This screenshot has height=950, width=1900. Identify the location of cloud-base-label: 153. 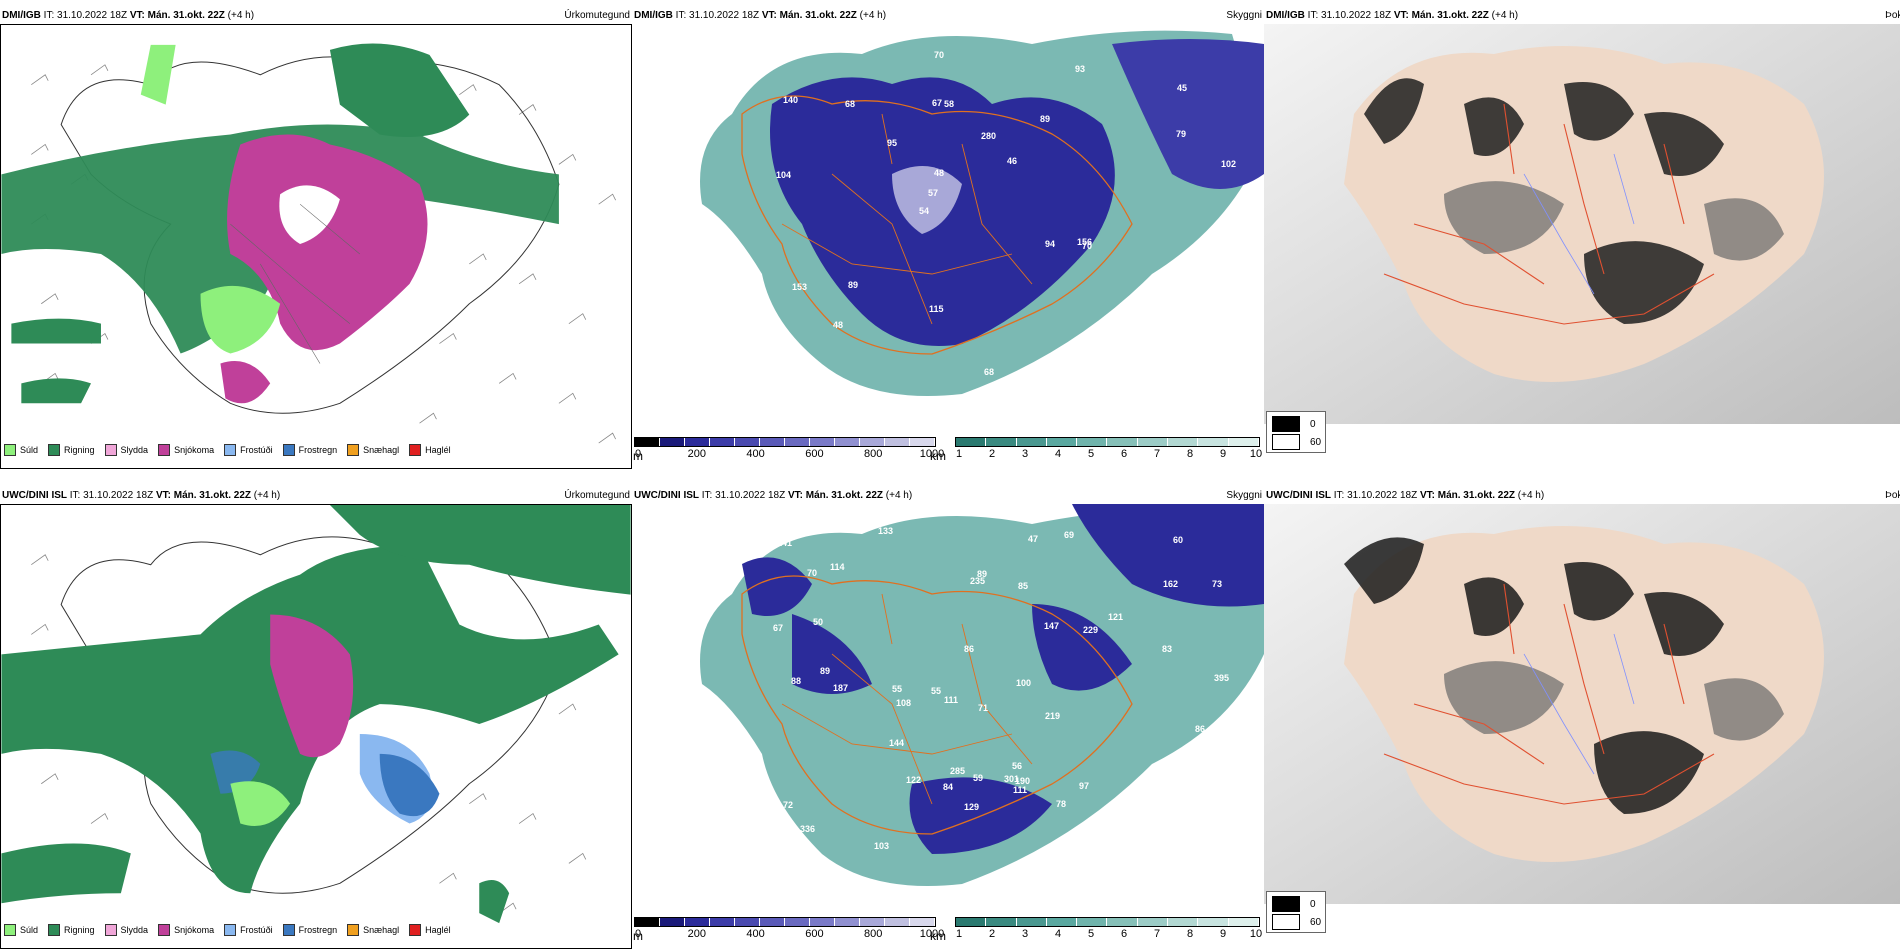
(799, 287).